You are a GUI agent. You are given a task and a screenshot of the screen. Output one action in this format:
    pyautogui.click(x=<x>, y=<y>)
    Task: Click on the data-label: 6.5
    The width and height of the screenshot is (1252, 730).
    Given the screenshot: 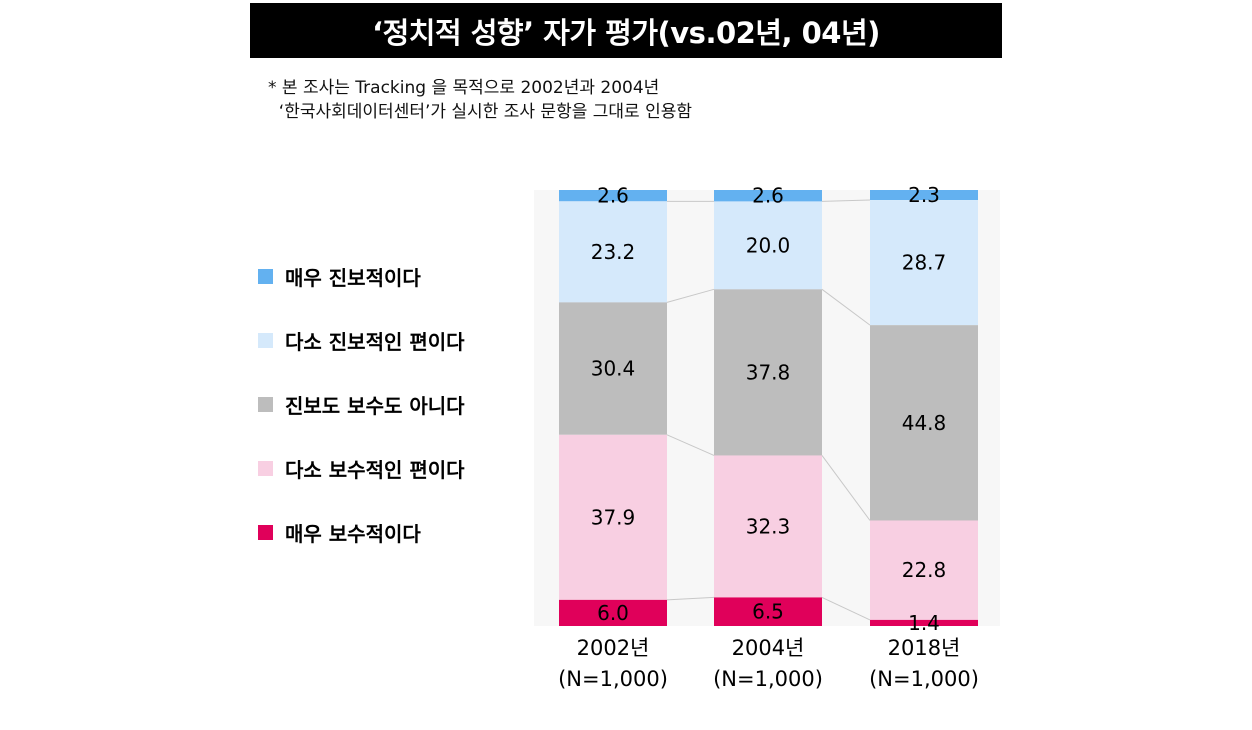 What is the action you would take?
    pyautogui.click(x=768, y=612)
    